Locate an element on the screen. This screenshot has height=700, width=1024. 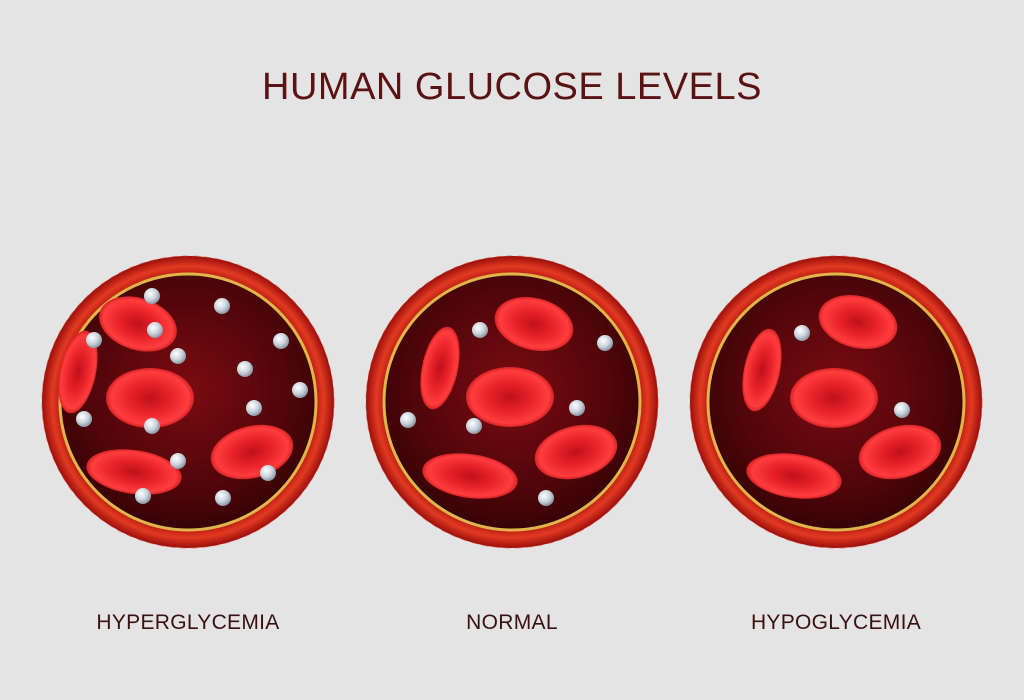
blood-vessel-hyperglycemia is located at coordinates (188, 402).